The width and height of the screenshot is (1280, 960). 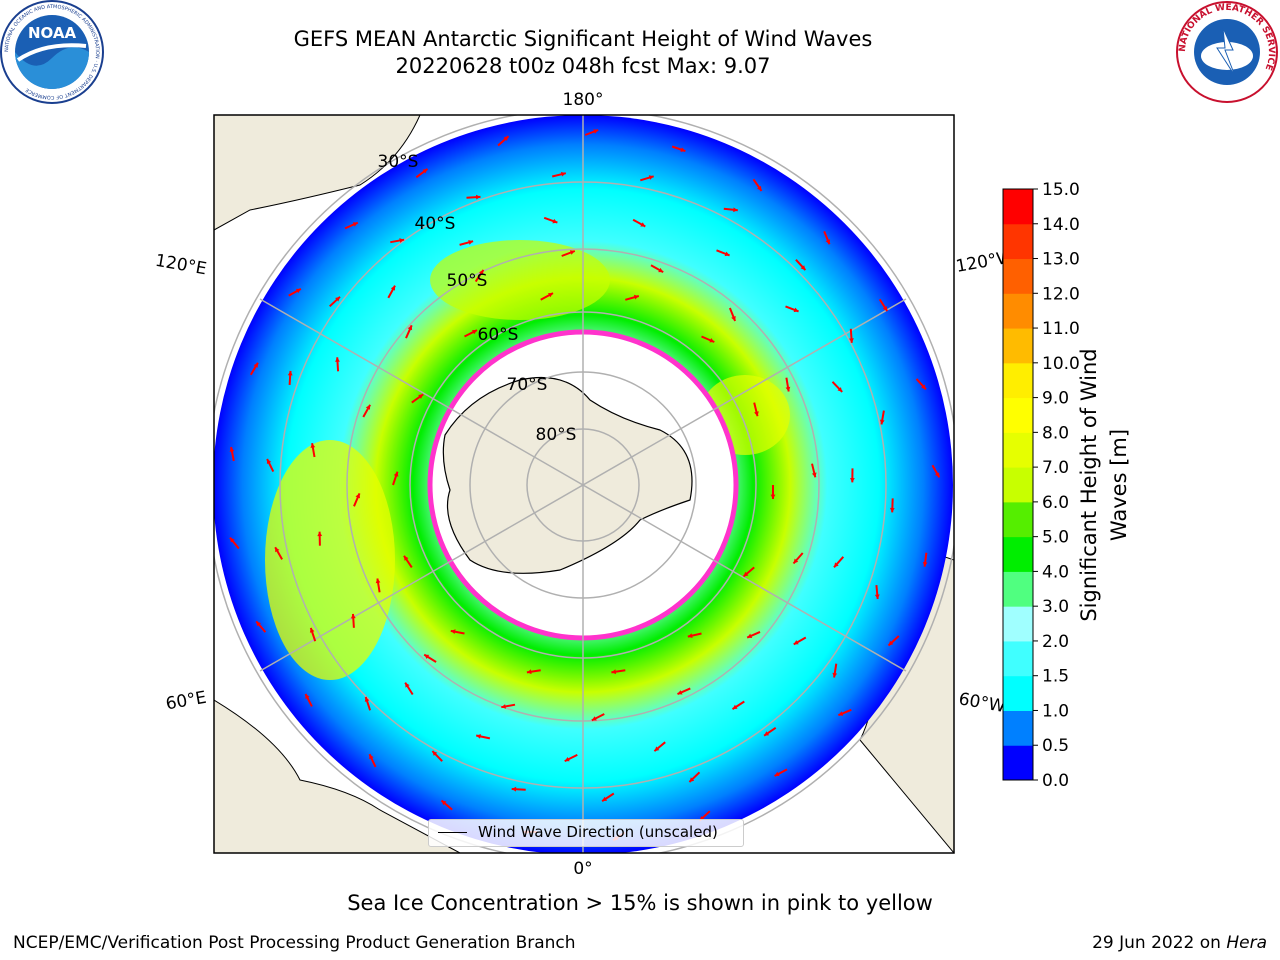 I want to click on lon-label-120e: 120°E, so click(x=181, y=265).